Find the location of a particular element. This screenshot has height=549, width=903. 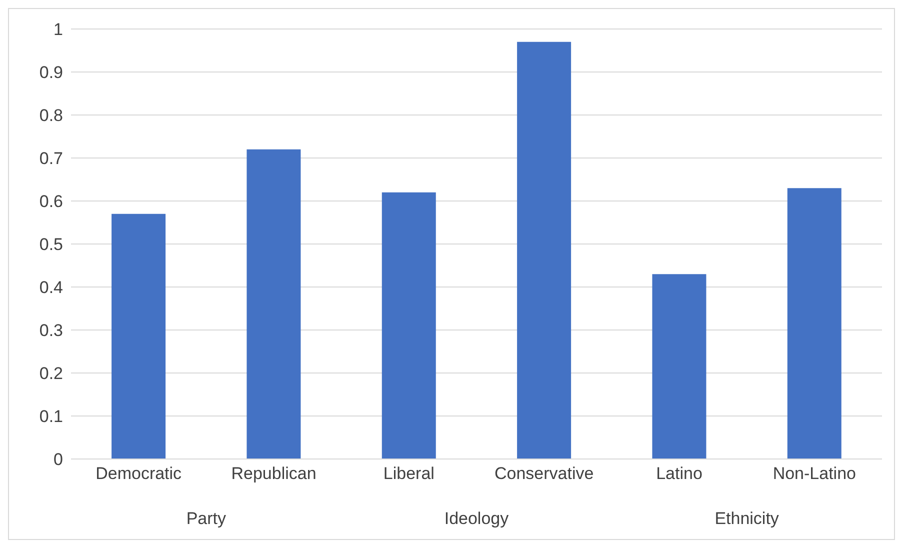

y-tick-label: 0.5 is located at coordinates (51, 244).